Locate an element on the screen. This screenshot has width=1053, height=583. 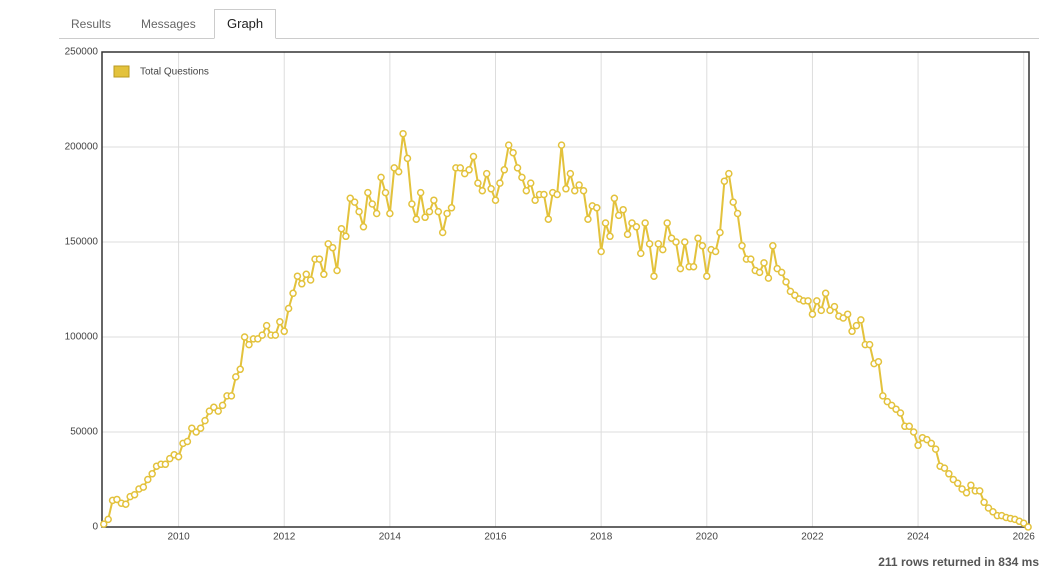
x-tick-label: 2020 is located at coordinates (707, 537).